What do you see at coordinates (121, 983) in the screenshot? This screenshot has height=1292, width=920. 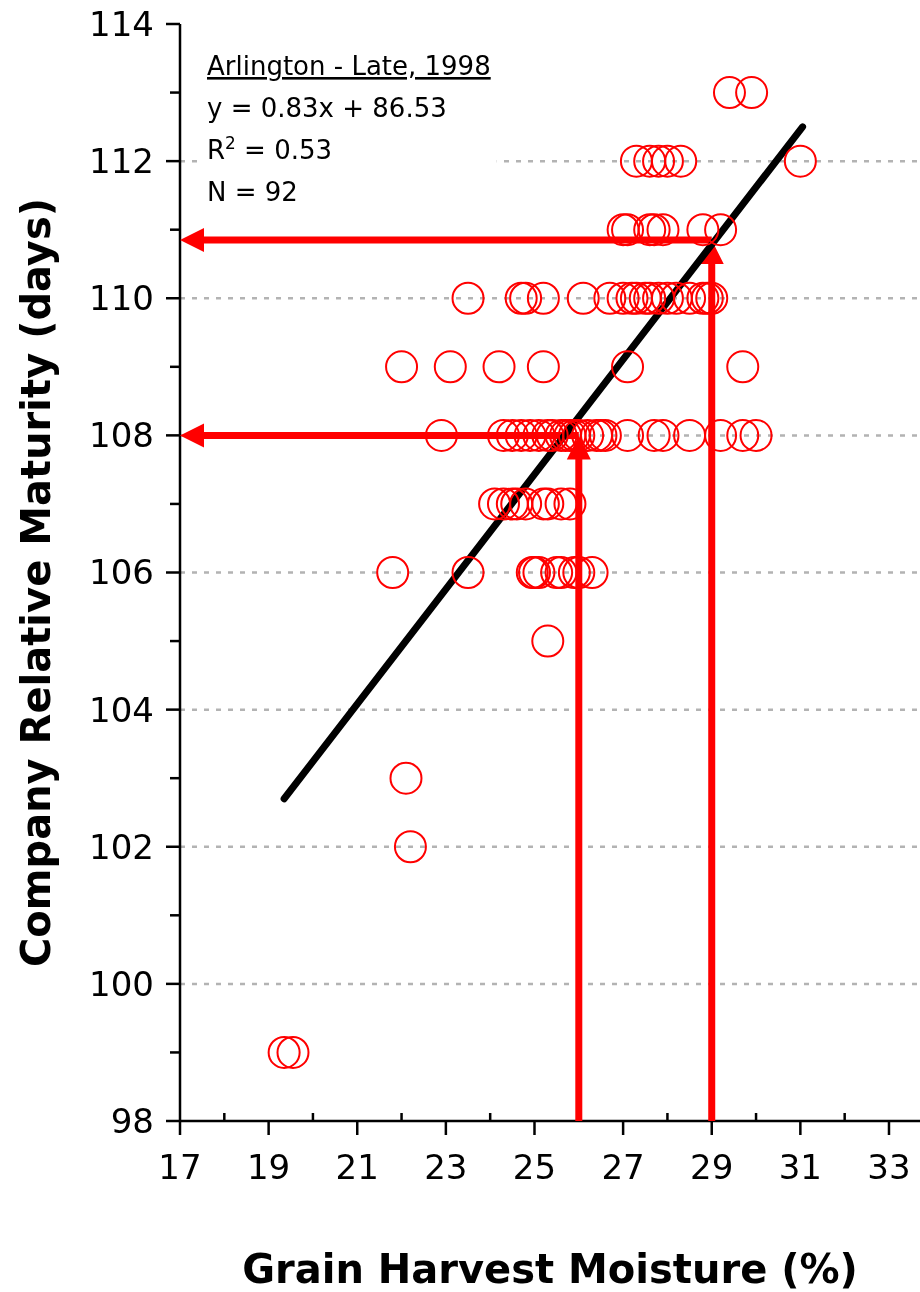 I see `y-tick-label: 100` at bounding box center [121, 983].